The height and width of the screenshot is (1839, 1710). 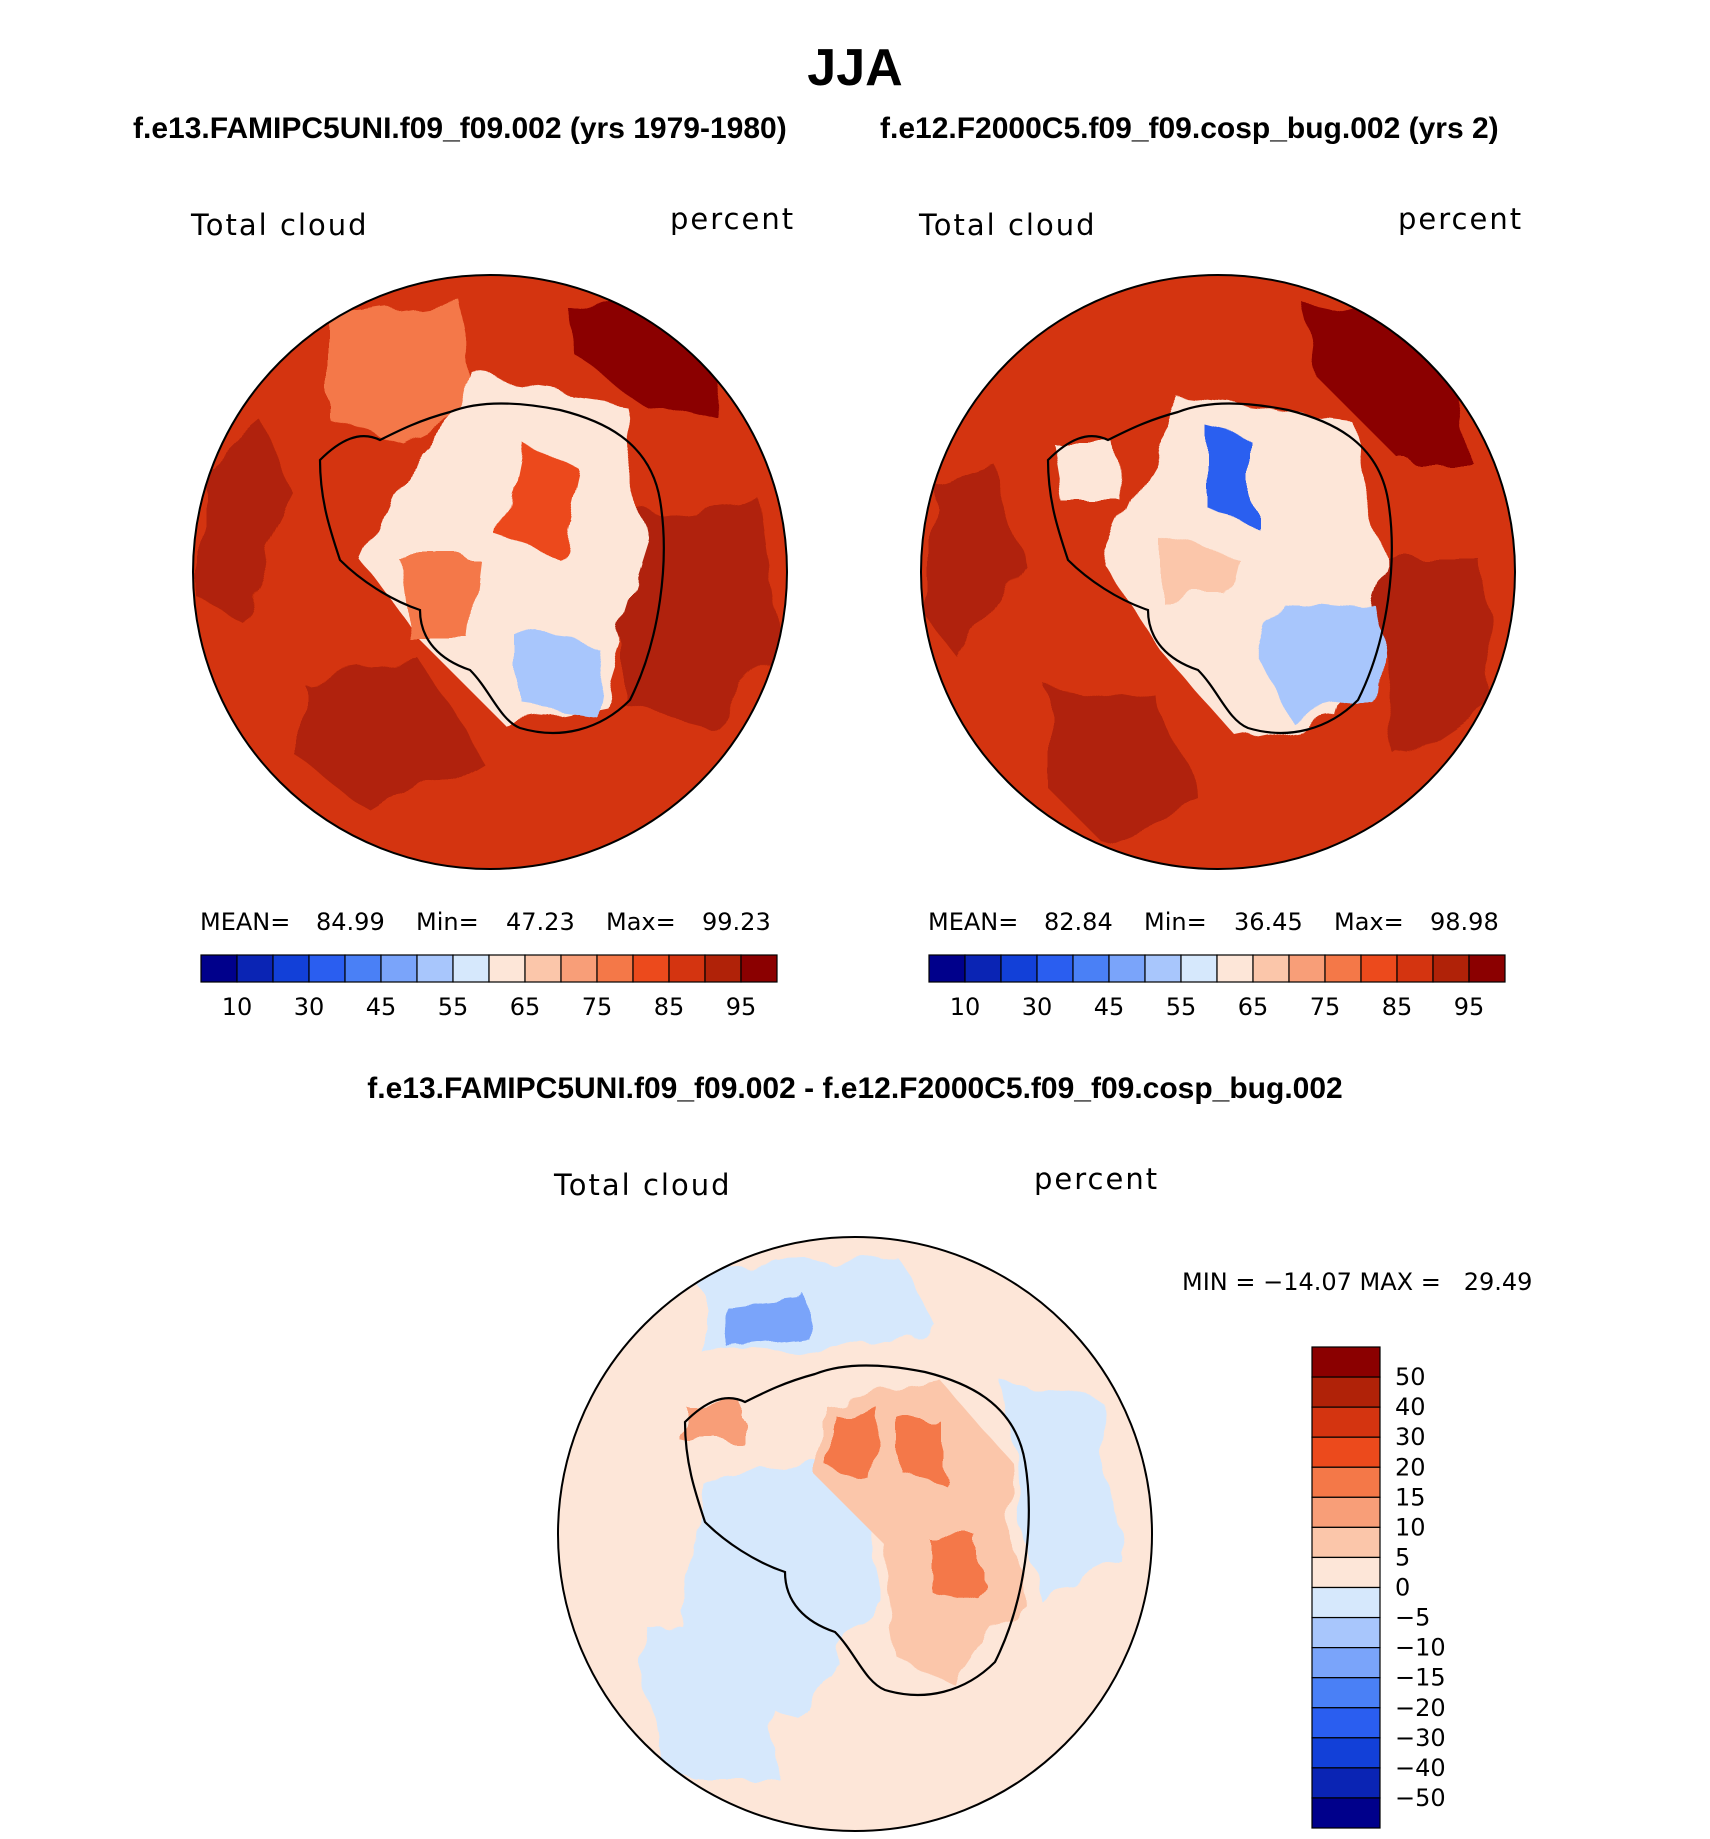 What do you see at coordinates (710, 1700) in the screenshot?
I see `panel3-field-south` at bounding box center [710, 1700].